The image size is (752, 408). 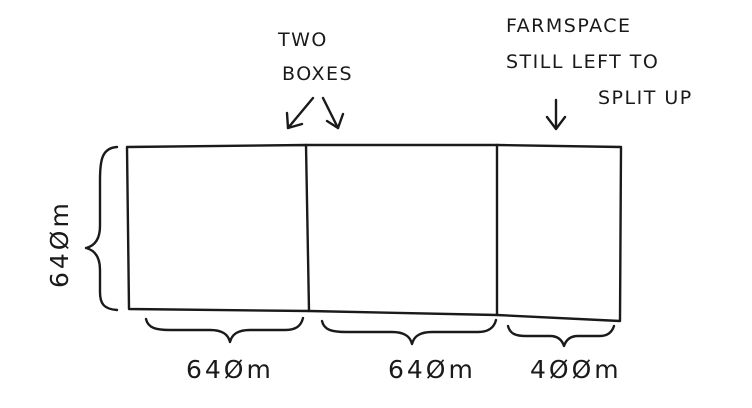 I want to click on remainder-area, so click(x=559, y=233).